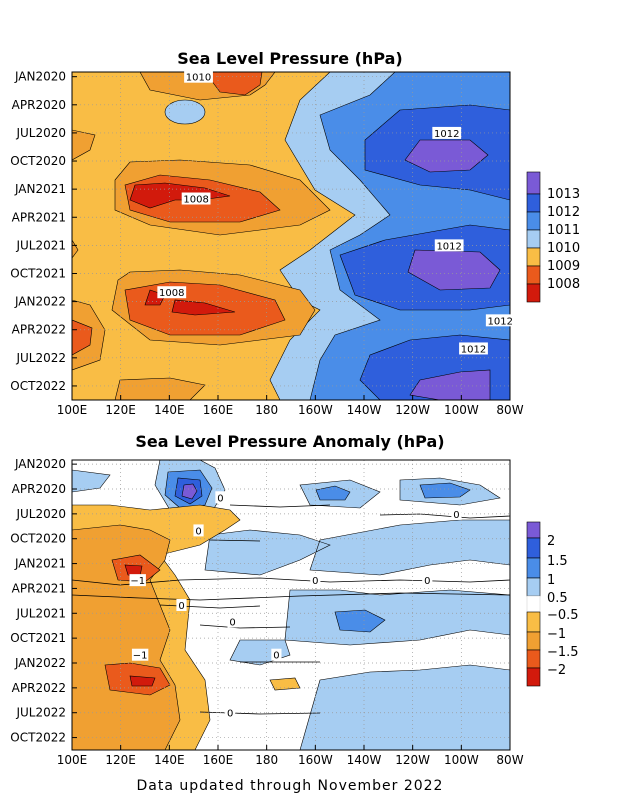 The image size is (618, 800). What do you see at coordinates (563, 266) in the screenshot?
I see `slp-colorbar-label: 1009` at bounding box center [563, 266].